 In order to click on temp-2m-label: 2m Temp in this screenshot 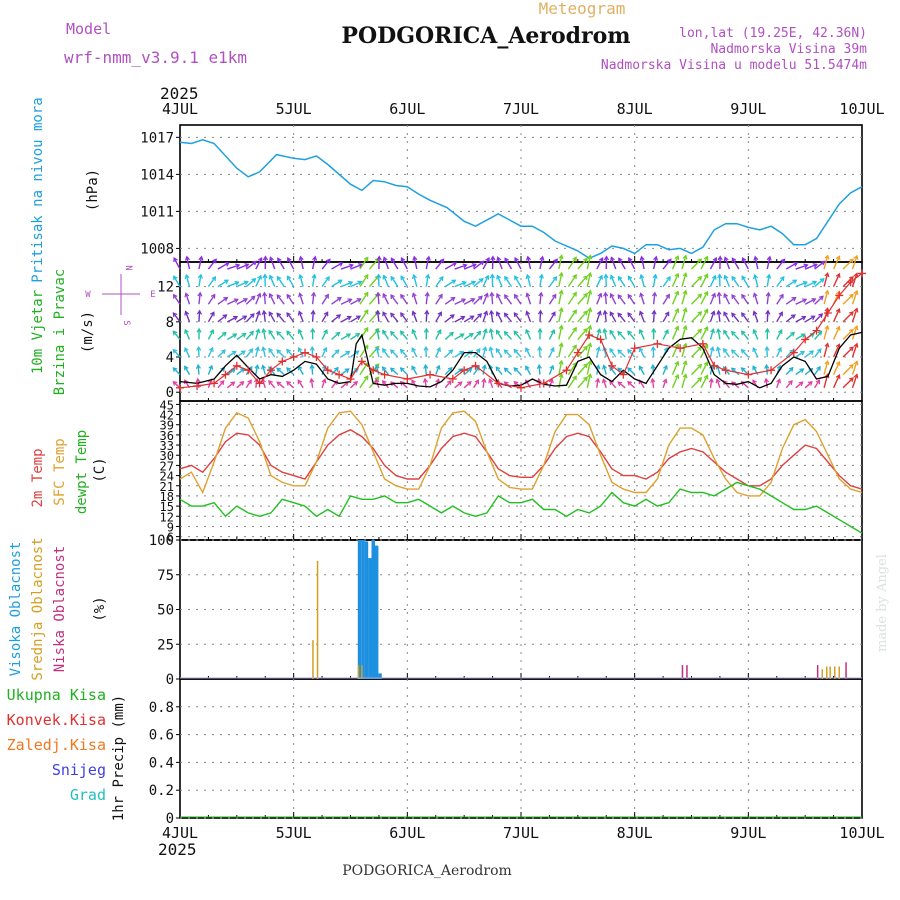, I will do `click(38, 477)`.